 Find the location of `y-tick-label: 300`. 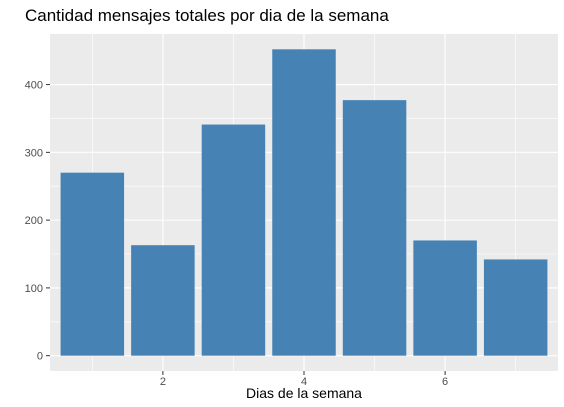

y-tick-label: 300 is located at coordinates (34, 153).